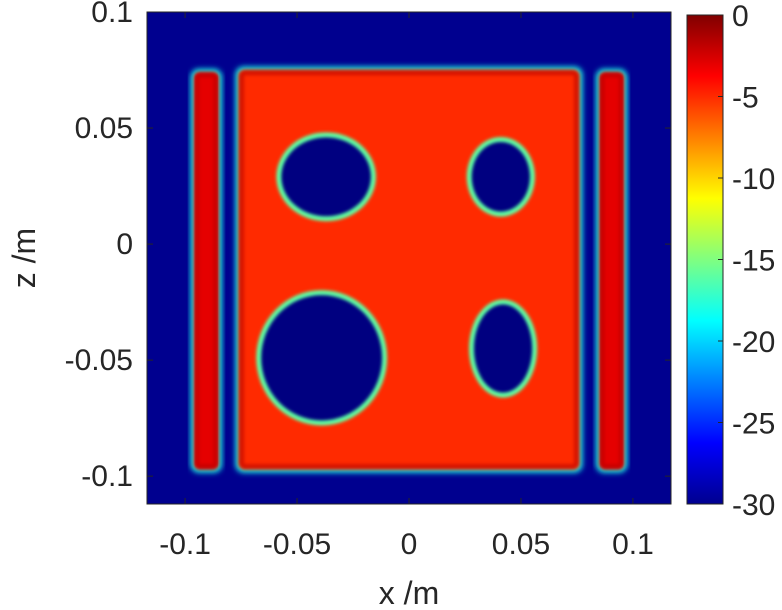  Describe the element at coordinates (705, 259) in the screenshot. I see `colorbar-gradient` at that location.